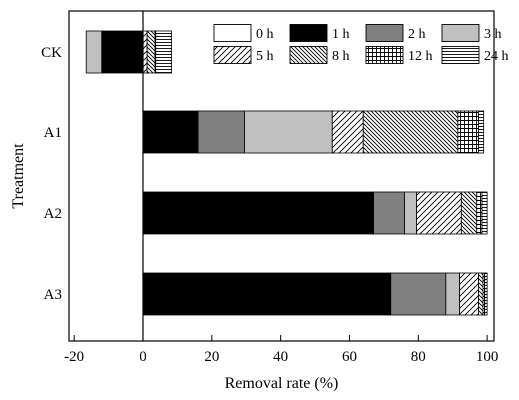 This screenshot has height=400, width=519. I want to click on legend-label-24-h: 24 h, so click(496, 56).